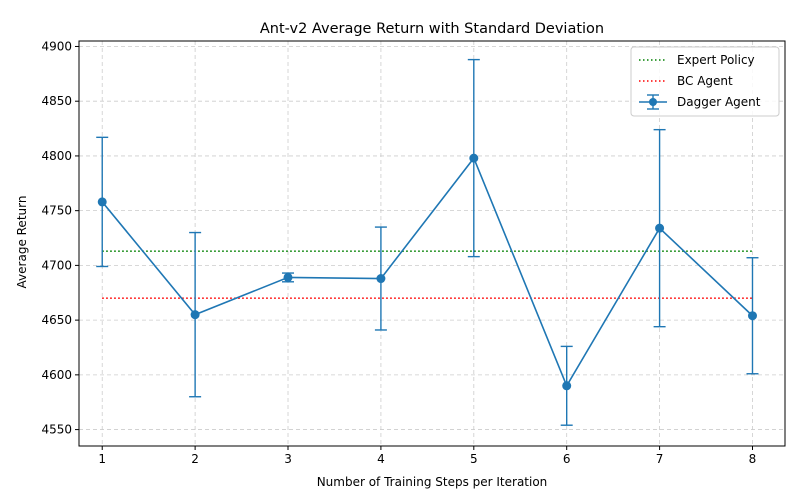  I want to click on y-tick-label: 4600, so click(56, 375).